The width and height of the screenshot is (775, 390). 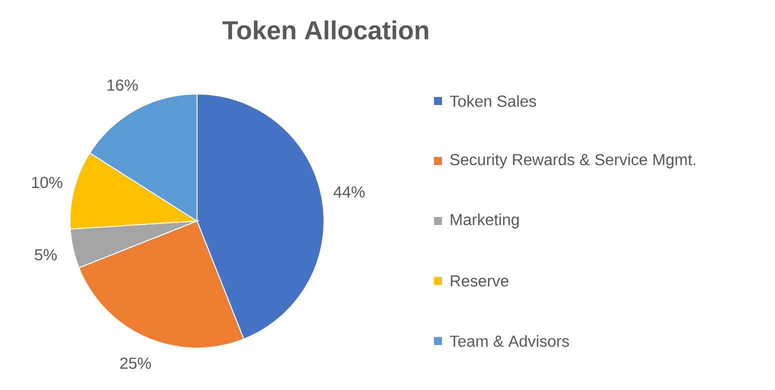 What do you see at coordinates (493, 101) in the screenshot?
I see `legend-label: Token Sales` at bounding box center [493, 101].